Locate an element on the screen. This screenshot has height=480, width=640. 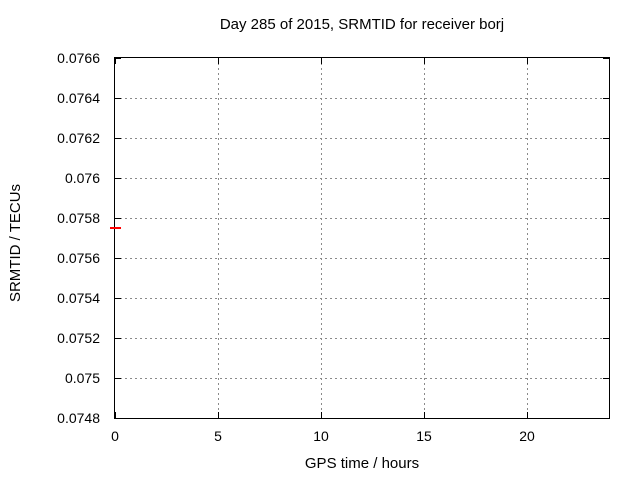
data-point-marker is located at coordinates (115, 228).